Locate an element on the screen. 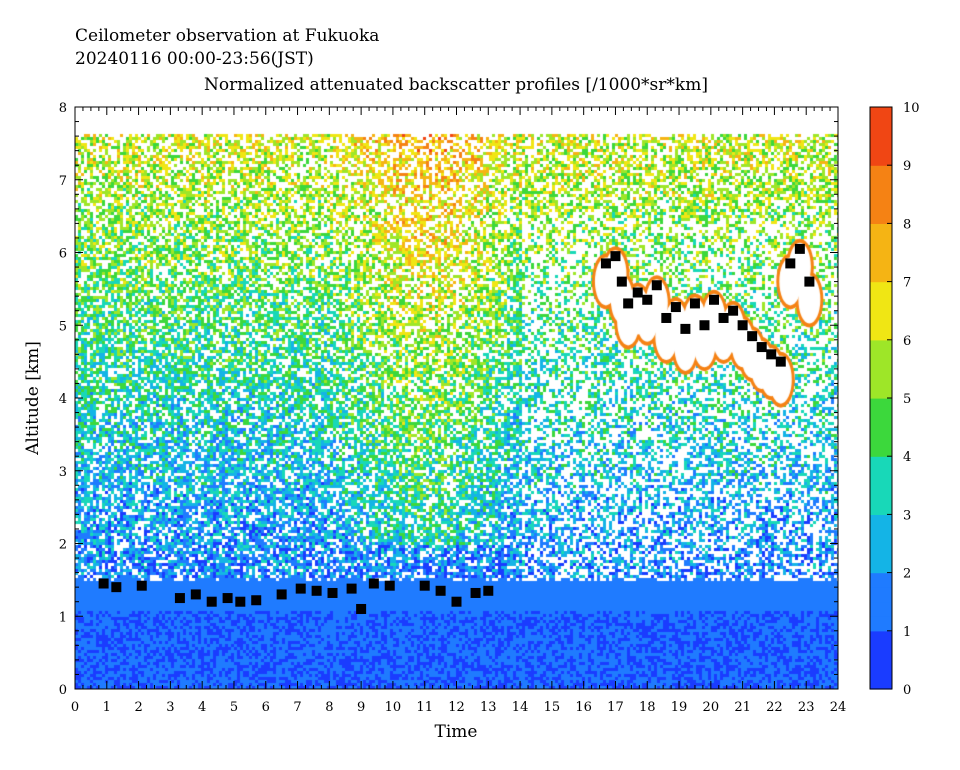 The width and height of the screenshot is (960, 770). x-tick-label-23: 23 is located at coordinates (806, 707).